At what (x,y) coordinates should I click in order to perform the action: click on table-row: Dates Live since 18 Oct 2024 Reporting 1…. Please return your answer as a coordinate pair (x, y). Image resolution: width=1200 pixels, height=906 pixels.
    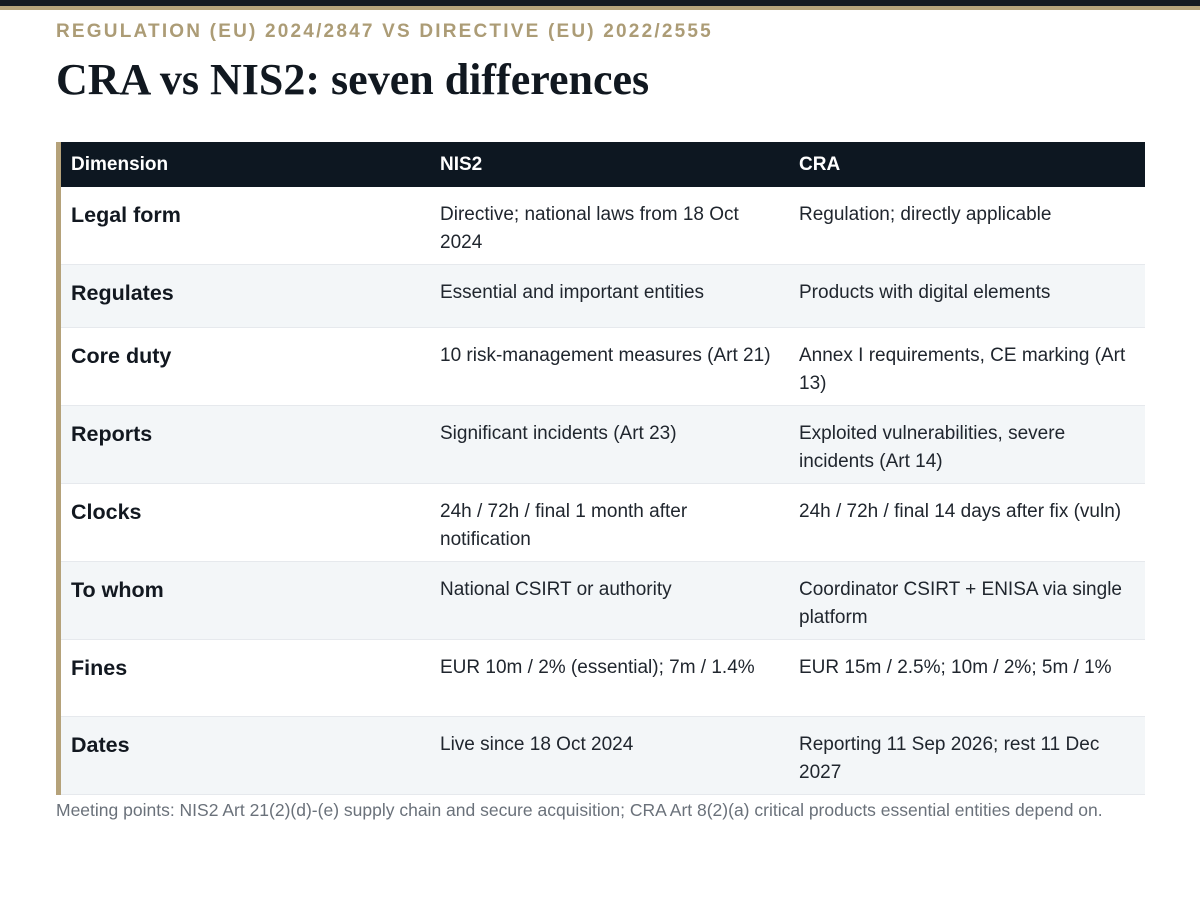
    Looking at the image, I should click on (603, 755).